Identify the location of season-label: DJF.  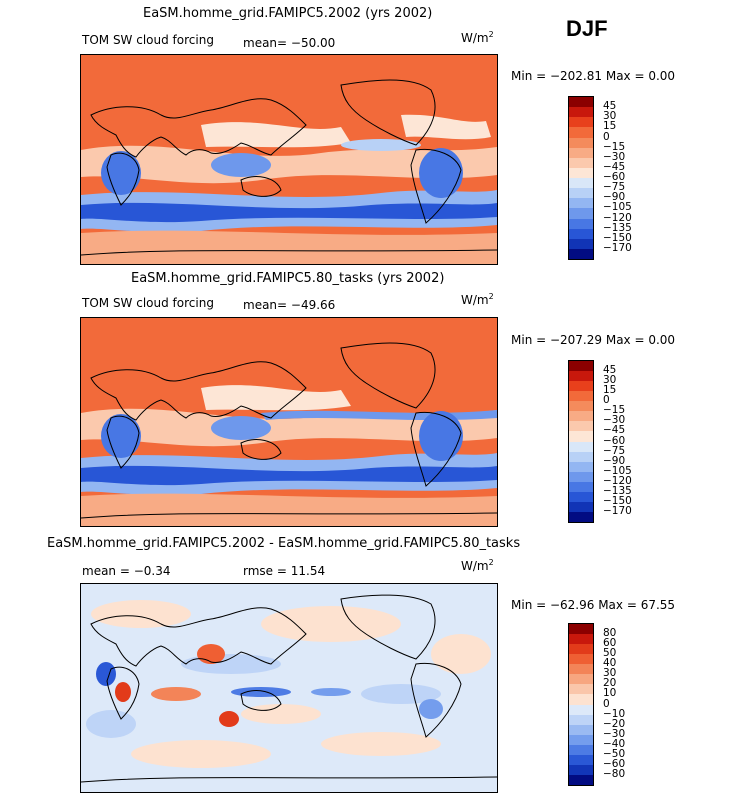
(587, 28).